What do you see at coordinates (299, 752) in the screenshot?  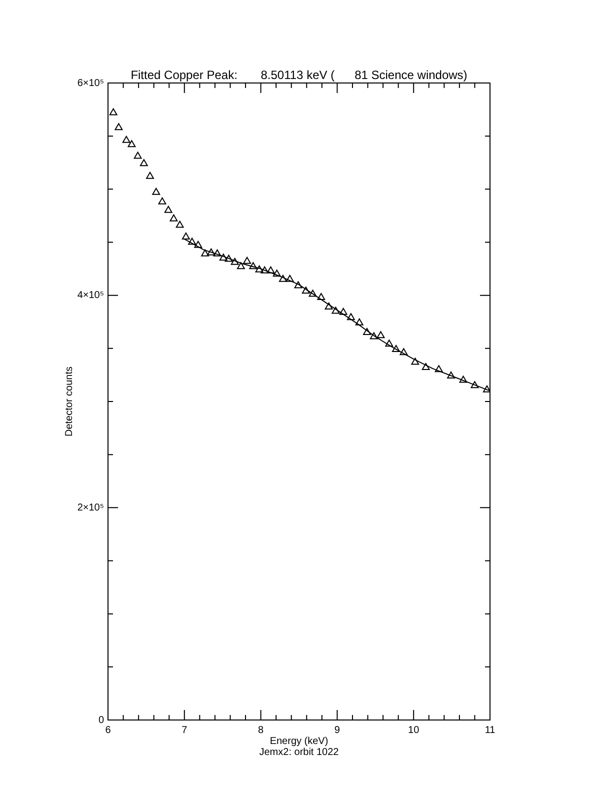 I see `text: Jemx2: orbit 1022` at bounding box center [299, 752].